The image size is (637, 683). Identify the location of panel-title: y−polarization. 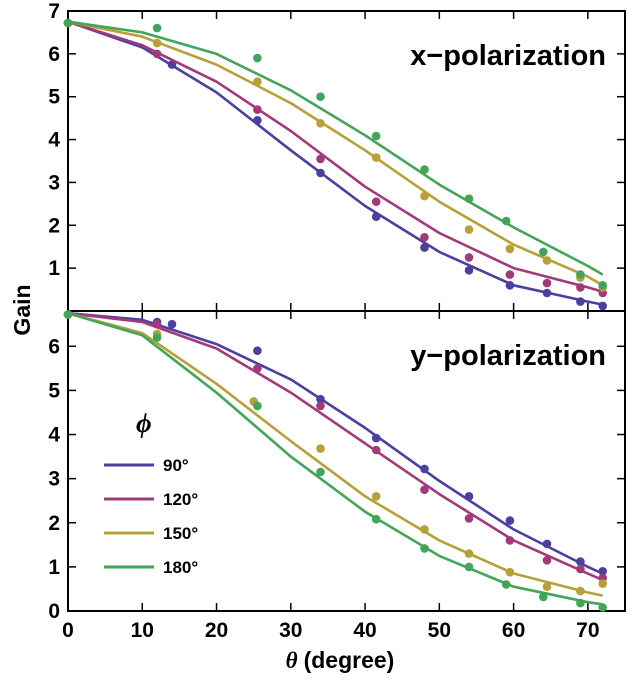
(508, 356).